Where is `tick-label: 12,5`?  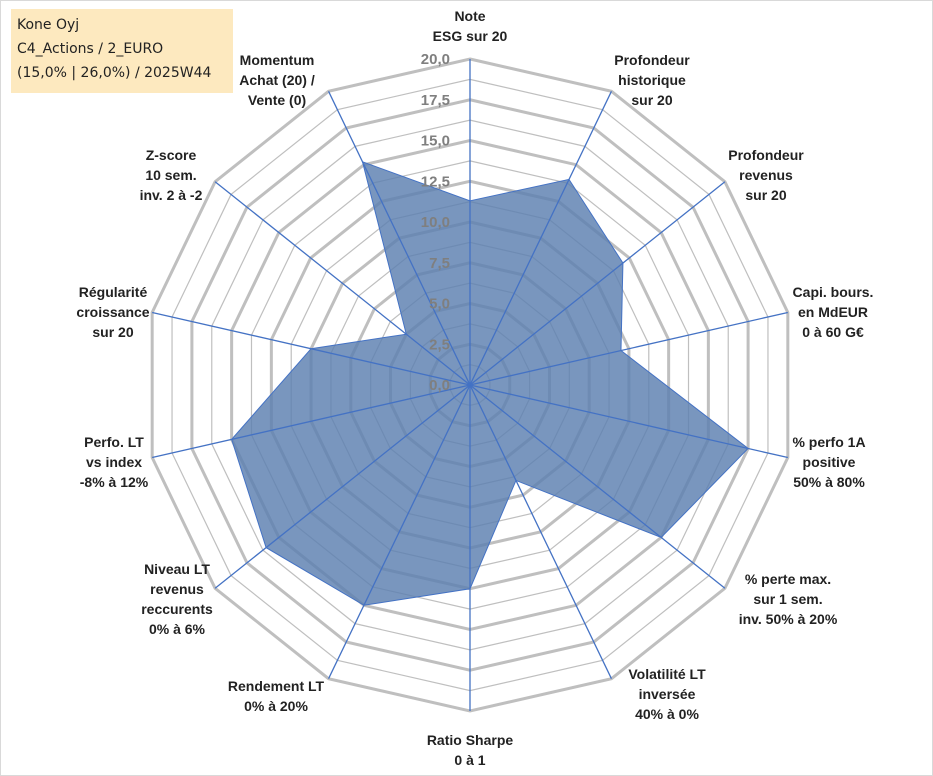
tick-label: 12,5 is located at coordinates (435, 181).